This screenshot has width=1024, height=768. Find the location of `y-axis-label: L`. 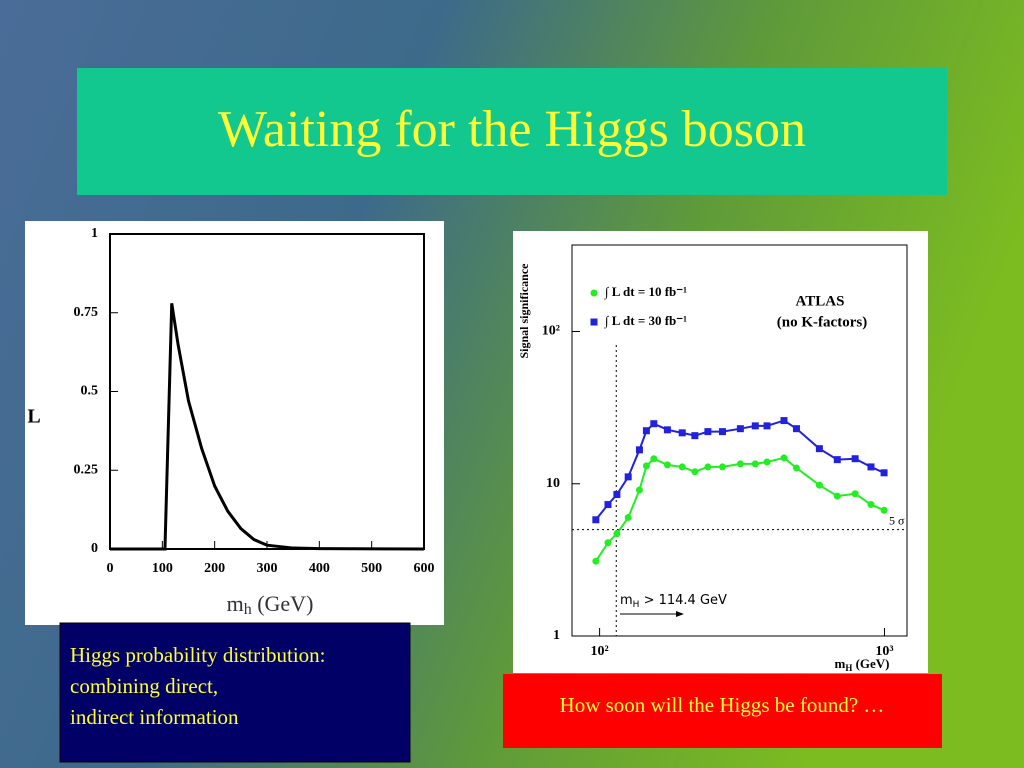

y-axis-label: L is located at coordinates (33, 417).